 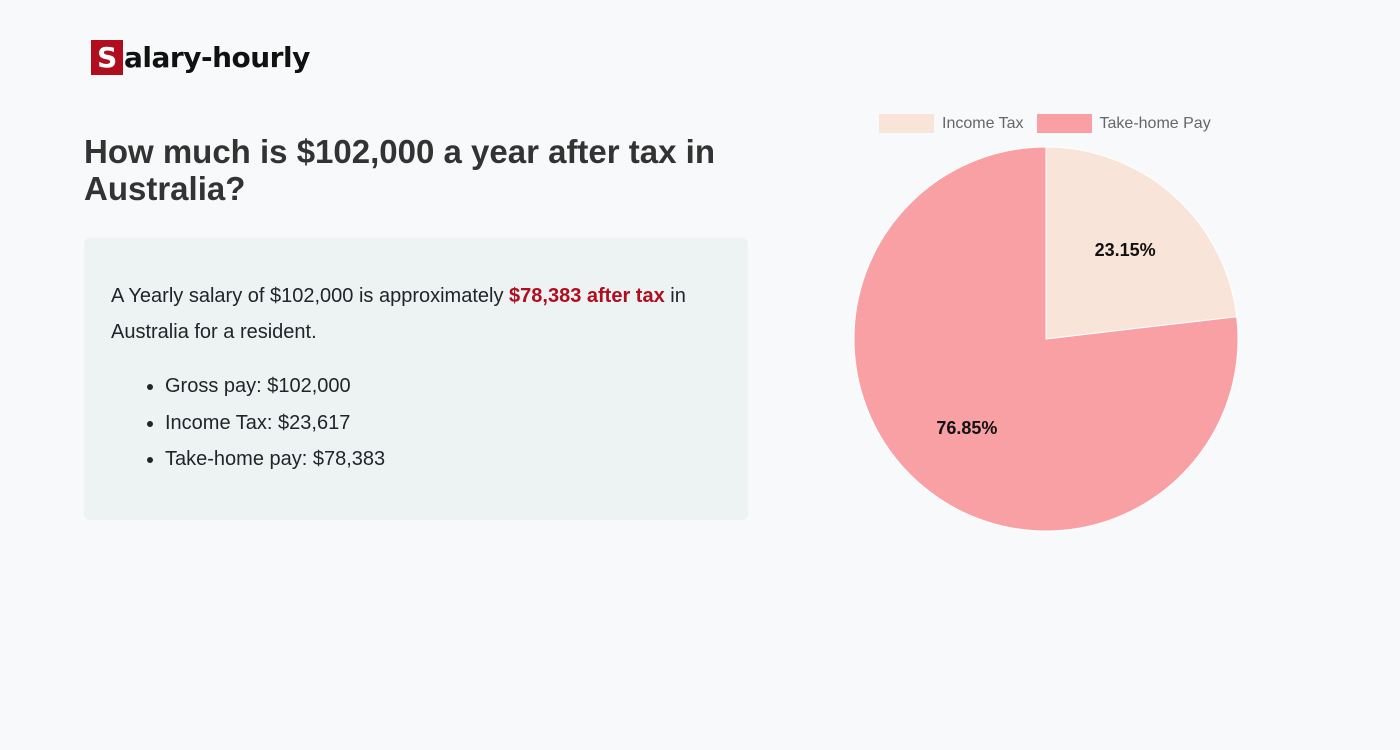 I want to click on slice-take-home, so click(x=1046, y=339).